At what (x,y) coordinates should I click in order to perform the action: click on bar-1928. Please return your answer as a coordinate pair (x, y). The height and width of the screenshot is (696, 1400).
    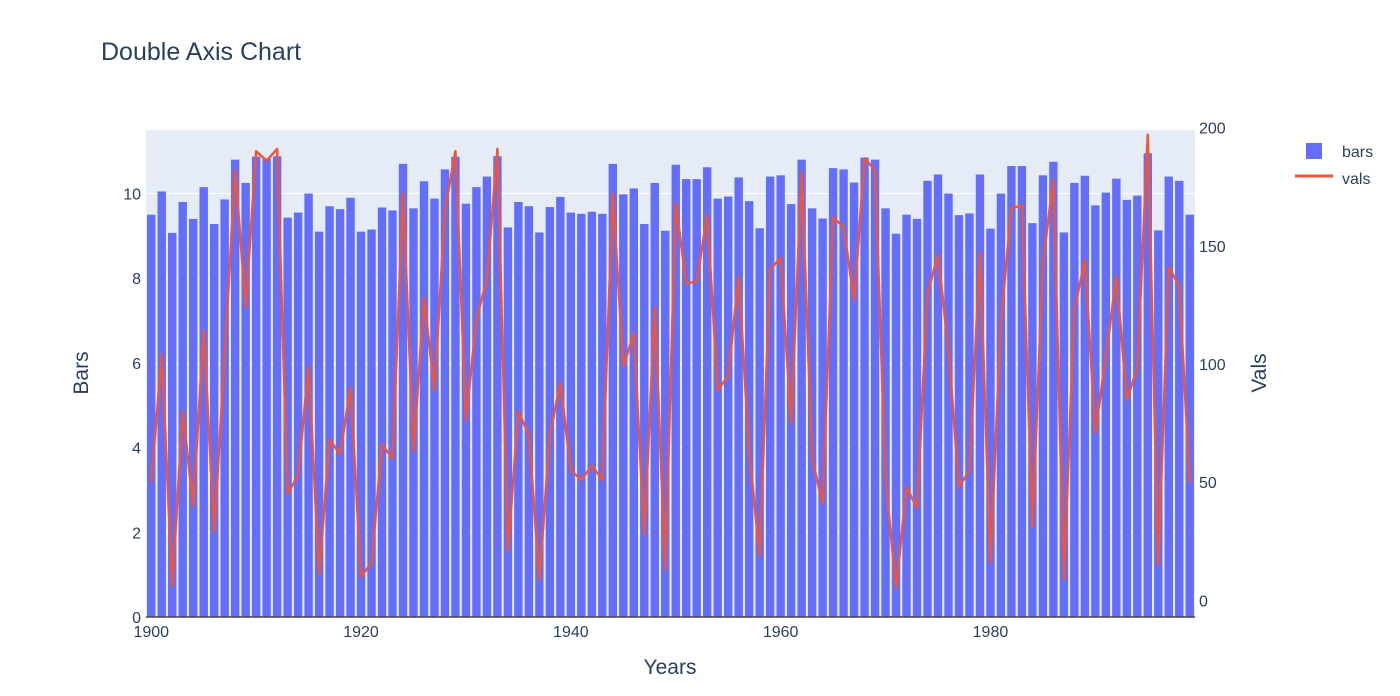
    Looking at the image, I should click on (445, 393).